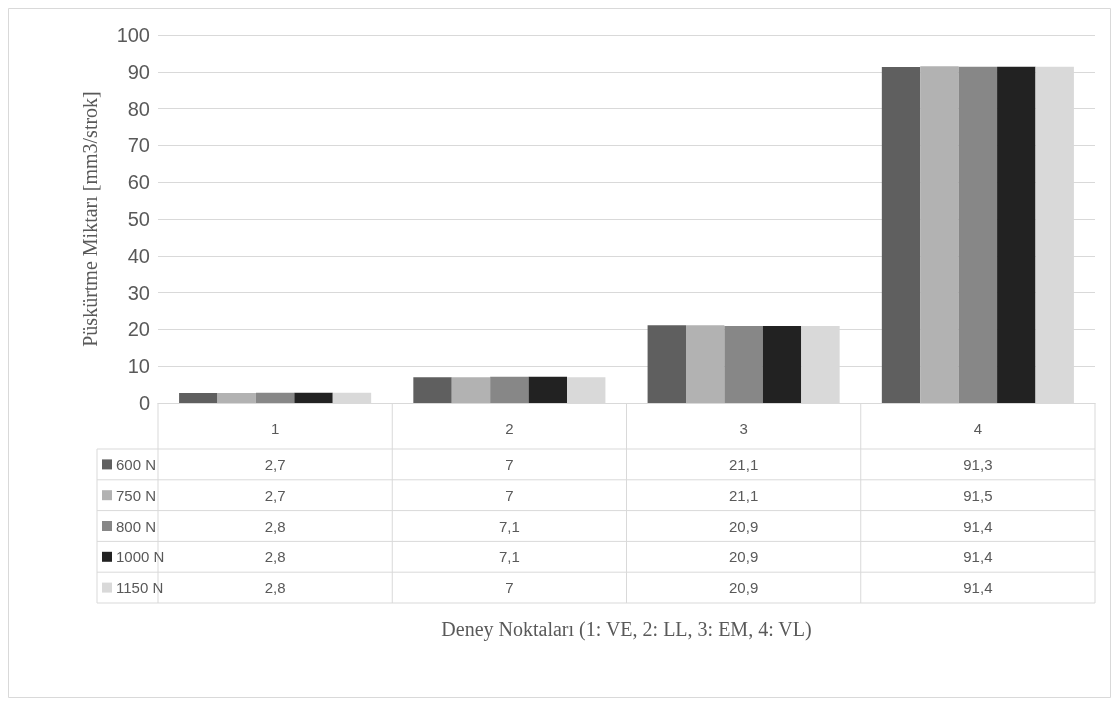 Image resolution: width=1119 pixels, height=702 pixels. I want to click on legend-label: 600 N, so click(136, 464).